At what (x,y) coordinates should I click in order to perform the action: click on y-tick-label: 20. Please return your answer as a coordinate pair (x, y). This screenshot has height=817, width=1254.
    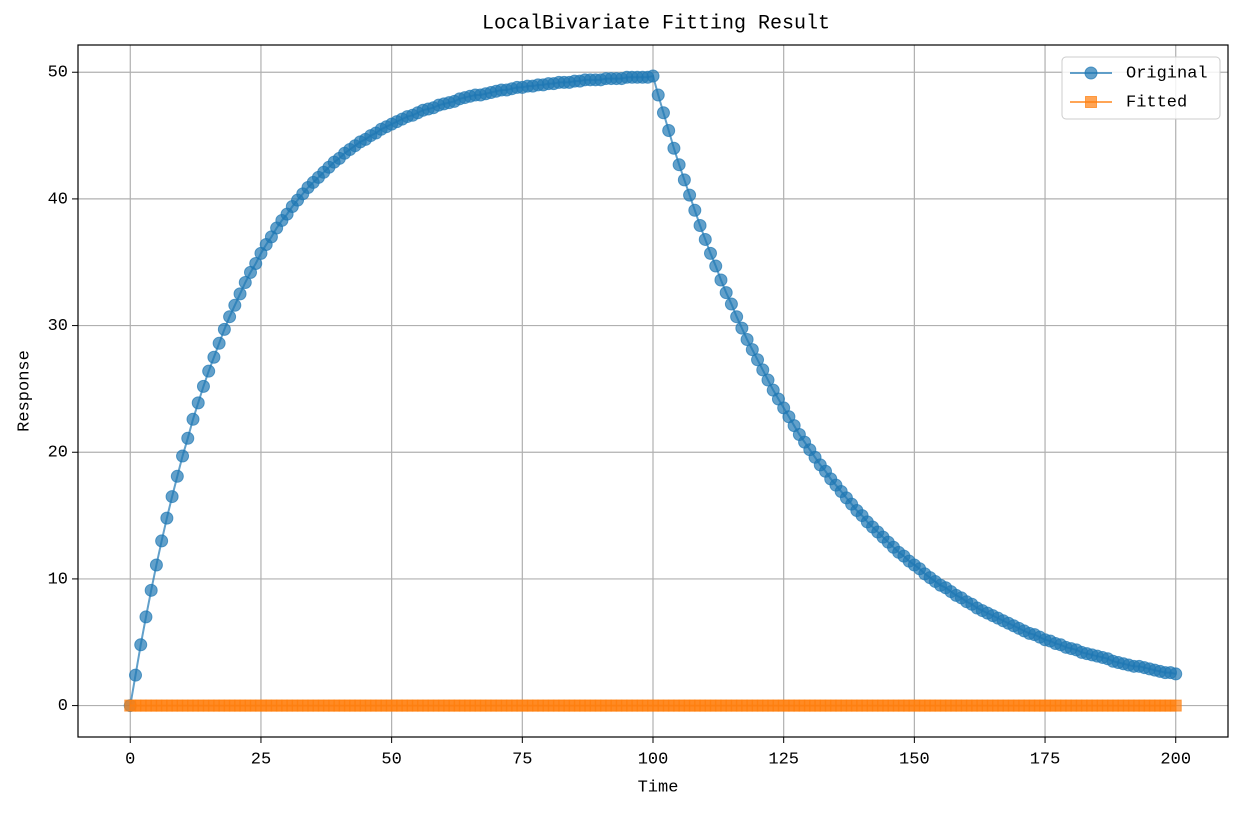
    Looking at the image, I should click on (58, 453).